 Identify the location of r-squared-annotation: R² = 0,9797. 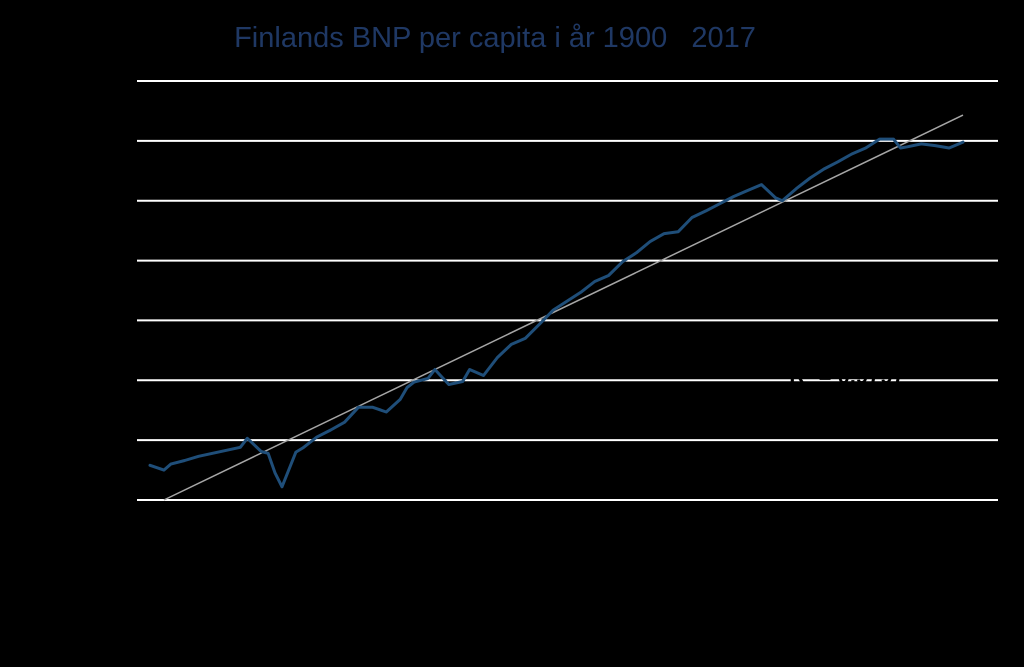
(847, 375).